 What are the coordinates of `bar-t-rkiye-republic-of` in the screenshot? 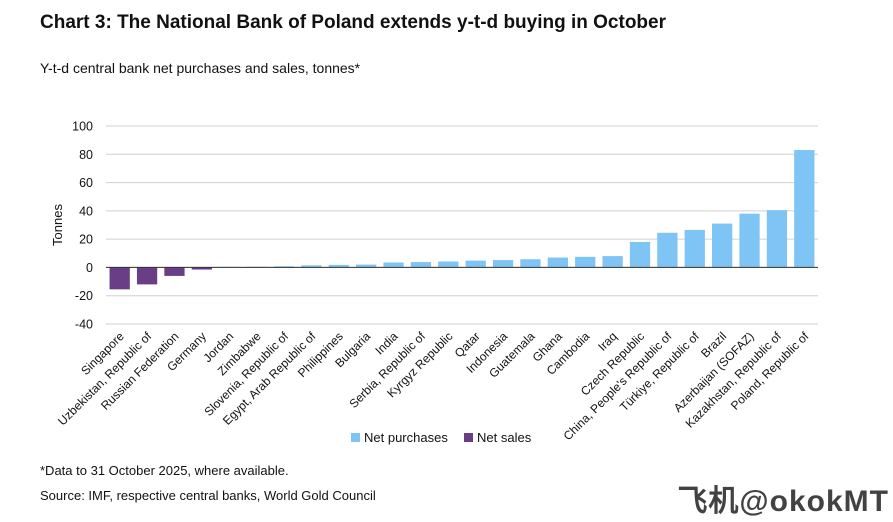 It's located at (694, 248).